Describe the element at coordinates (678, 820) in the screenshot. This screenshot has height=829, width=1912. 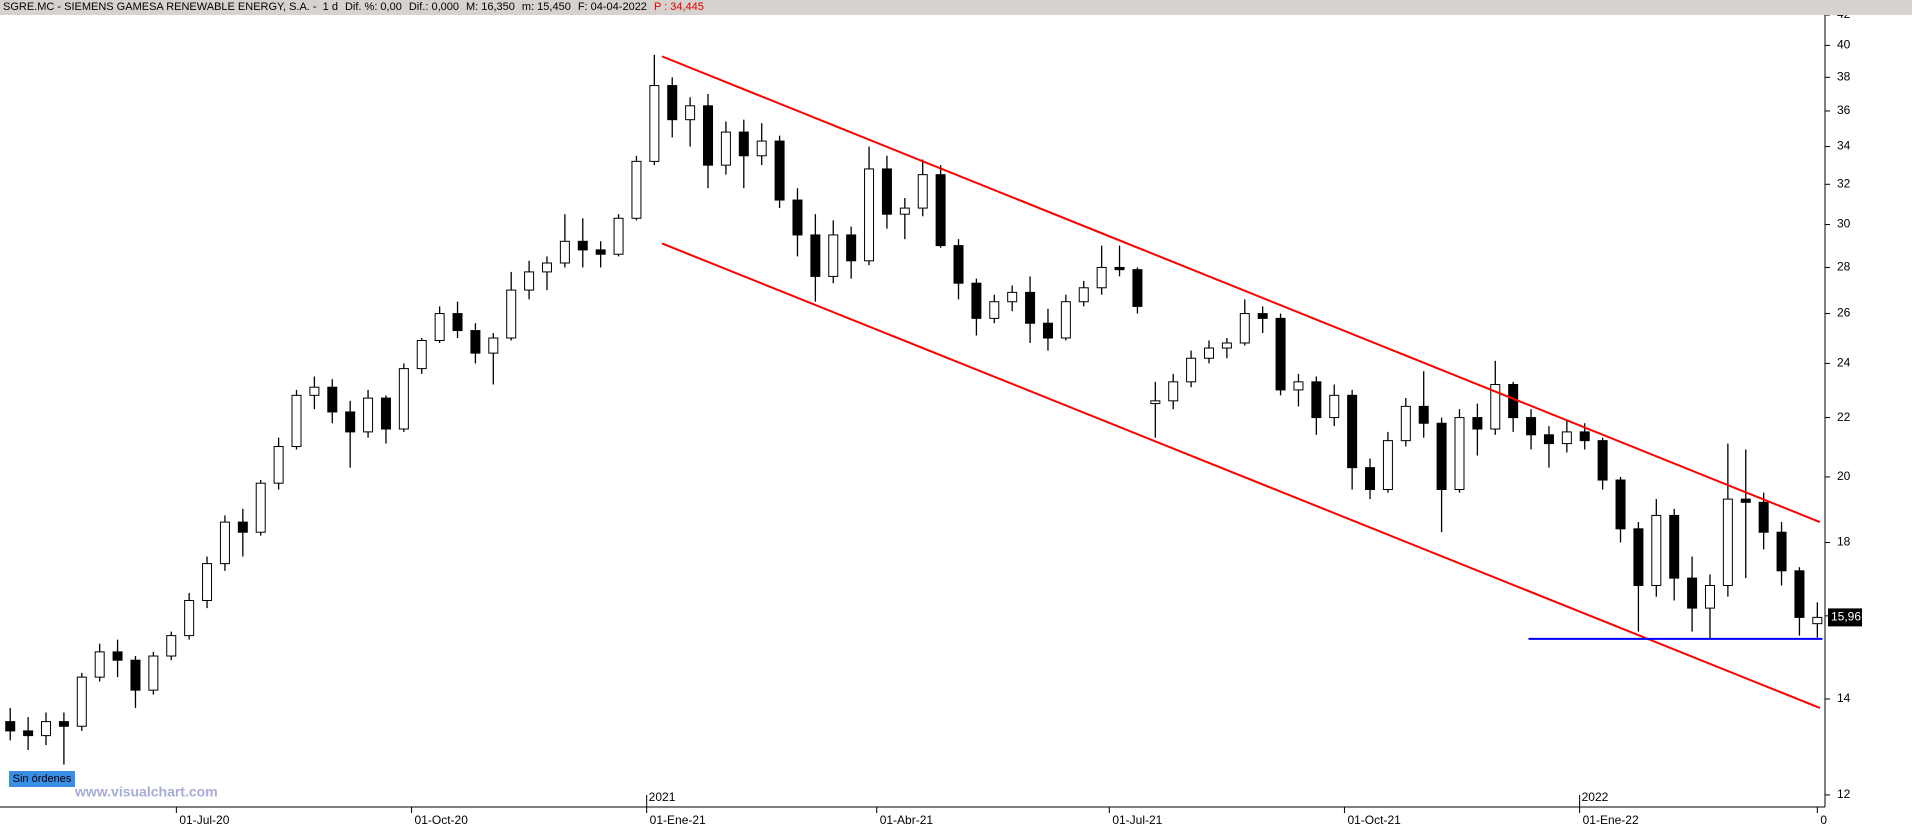
I see `x-tick-label: 01-Ene-21` at that location.